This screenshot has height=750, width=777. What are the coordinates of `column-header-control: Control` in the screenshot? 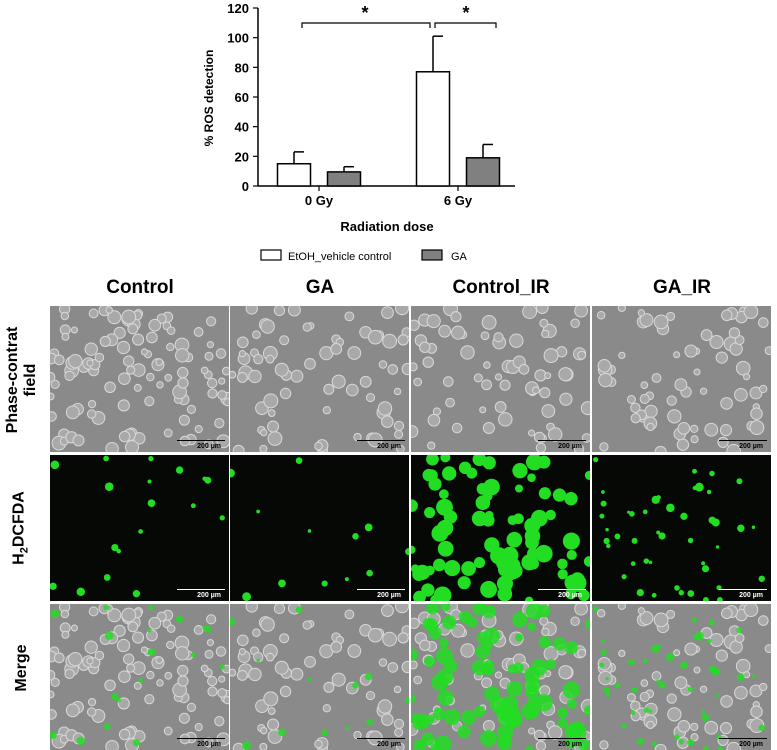 It's located at (140, 287).